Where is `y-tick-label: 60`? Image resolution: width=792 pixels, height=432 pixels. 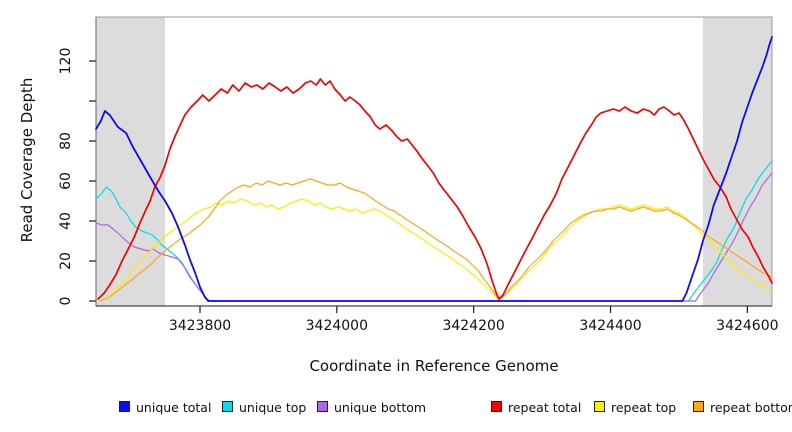 y-tick-label: 60 is located at coordinates (66, 181).